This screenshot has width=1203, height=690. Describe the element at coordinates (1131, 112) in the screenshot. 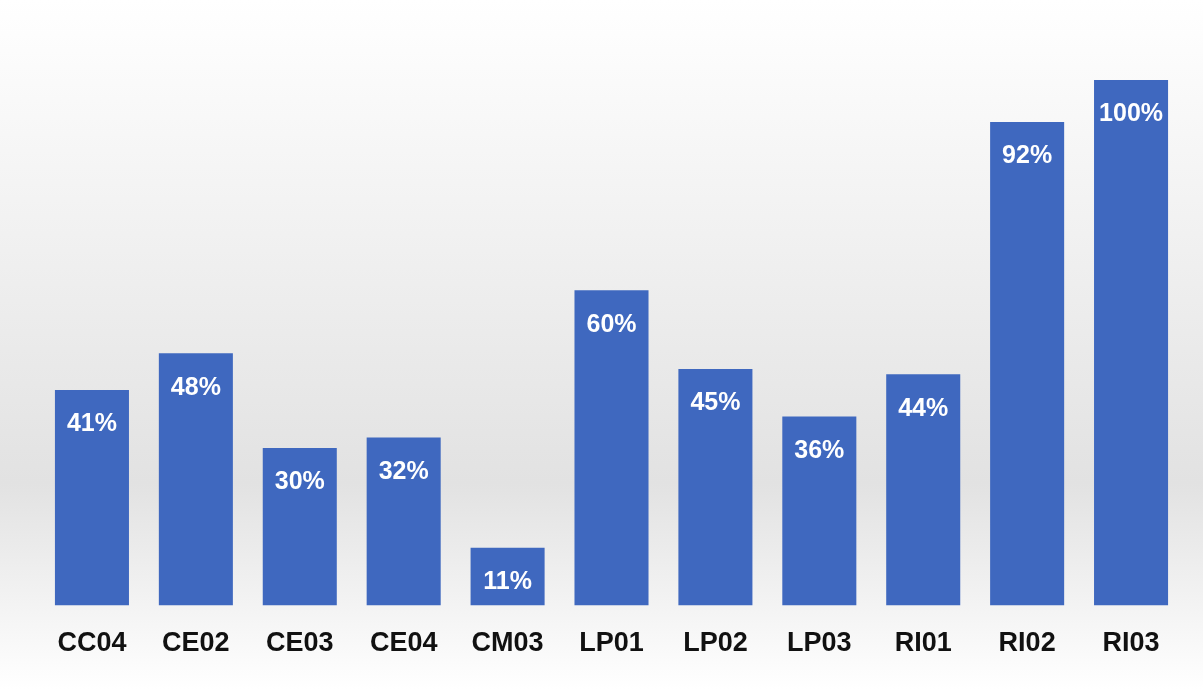

I see `data-label: 100%` at that location.